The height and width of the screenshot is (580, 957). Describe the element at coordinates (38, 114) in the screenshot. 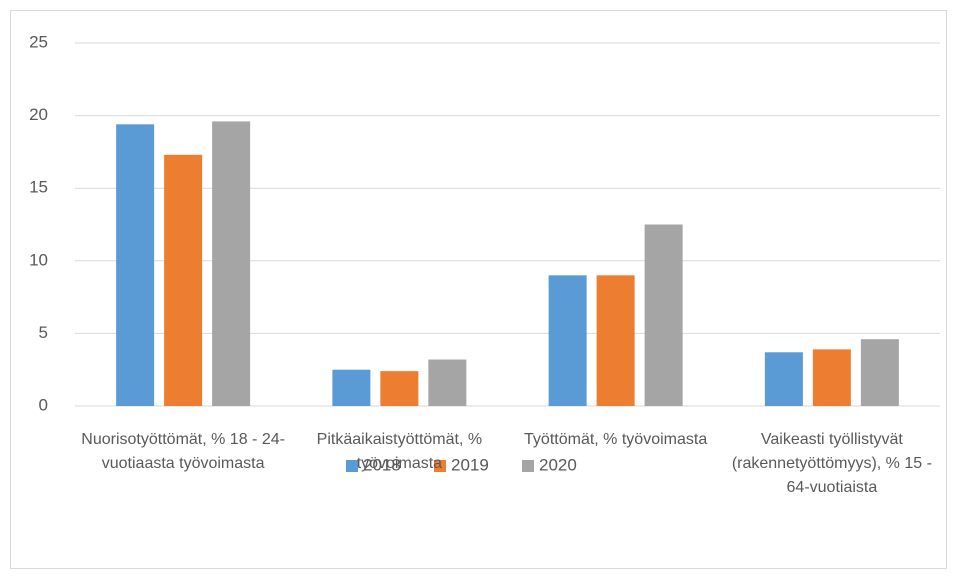

I see `y-tick-label: 20` at that location.